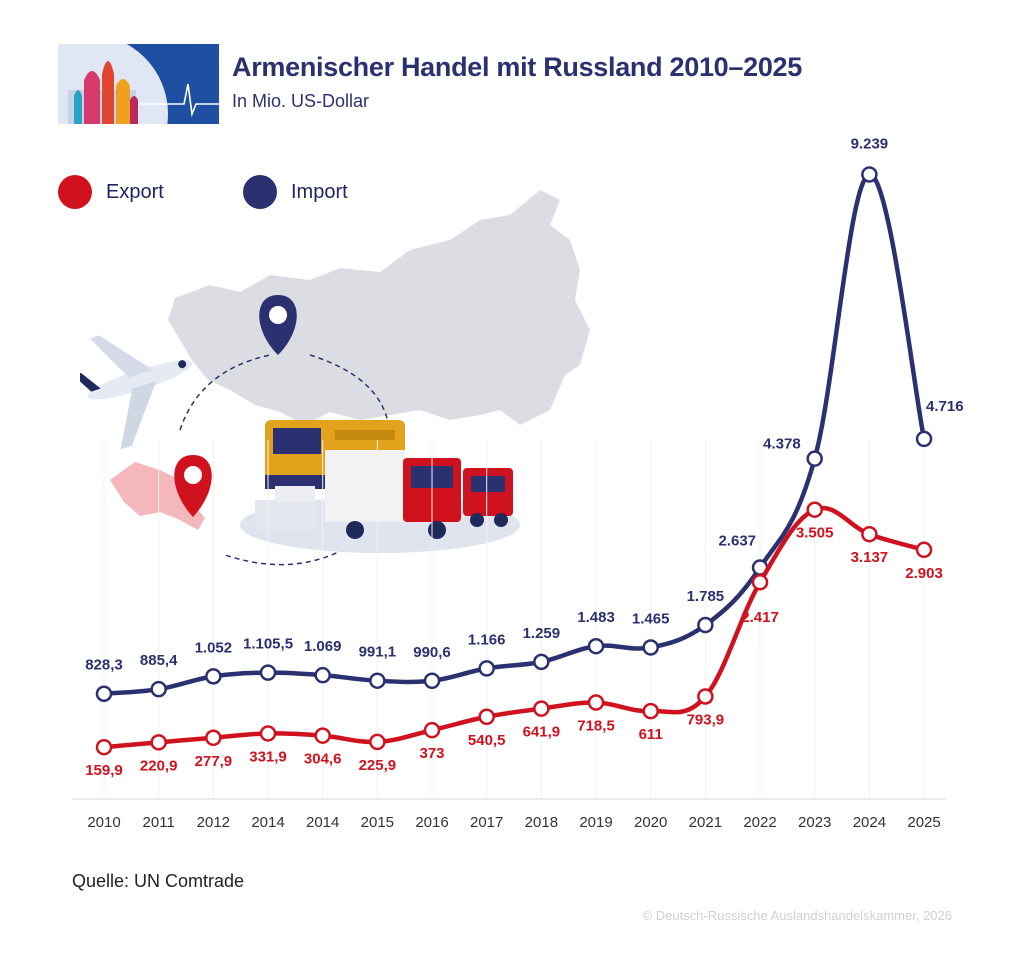  Describe the element at coordinates (651, 618) in the screenshot. I see `data-label-import: 1.465` at that location.